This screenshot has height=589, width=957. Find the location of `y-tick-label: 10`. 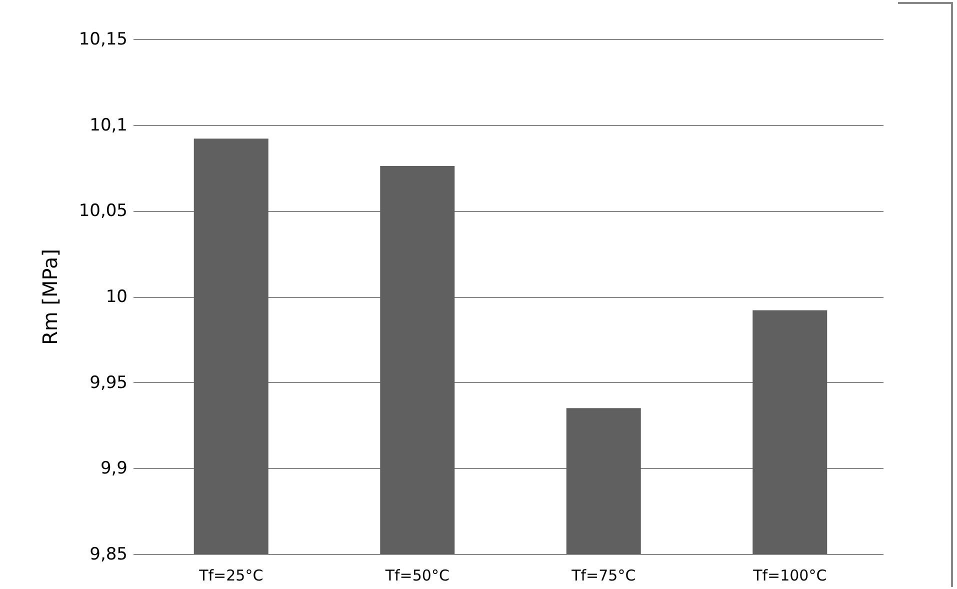

y-tick-label: 10 is located at coordinates (117, 297).